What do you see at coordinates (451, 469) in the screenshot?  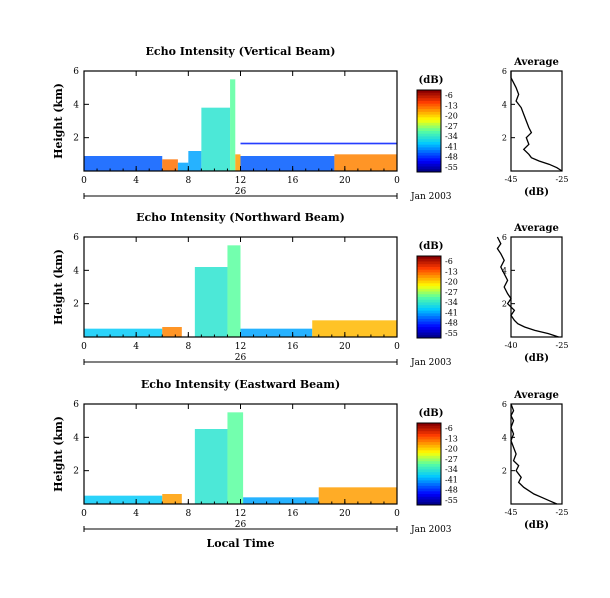 I see `colorbar-tick-label: -34` at bounding box center [451, 469].